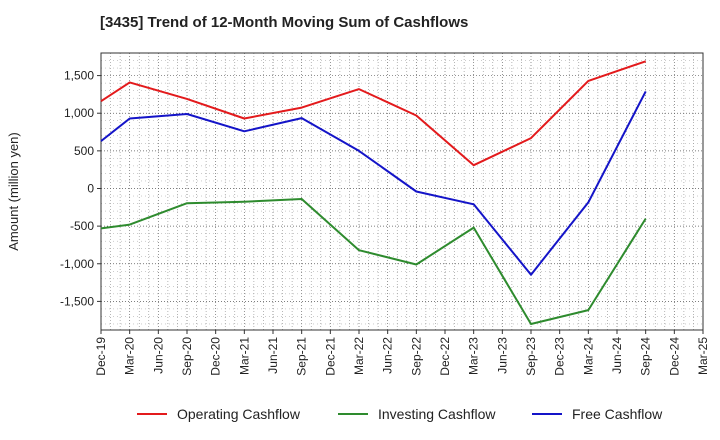  What do you see at coordinates (588, 356) in the screenshot?
I see `x-tick-label: Mar-24` at bounding box center [588, 356].